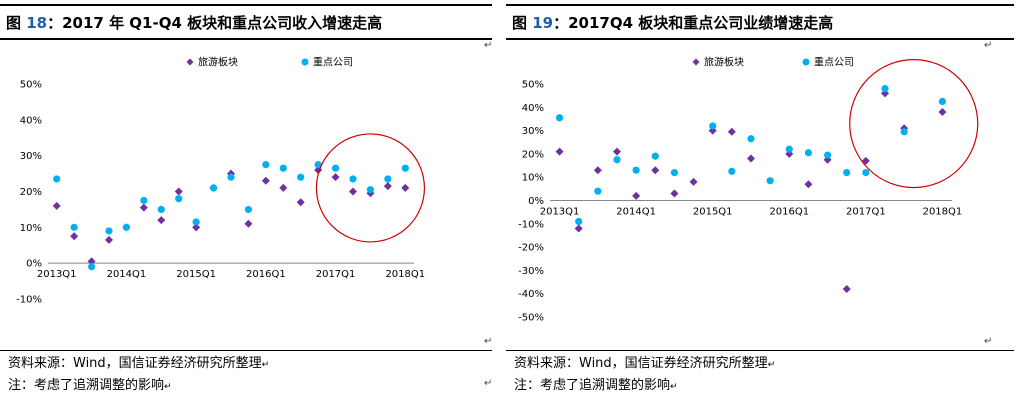 This screenshot has height=402, width=1020. Describe the element at coordinates (531, 271) in the screenshot. I see `y-tick-label: -30%` at that location.